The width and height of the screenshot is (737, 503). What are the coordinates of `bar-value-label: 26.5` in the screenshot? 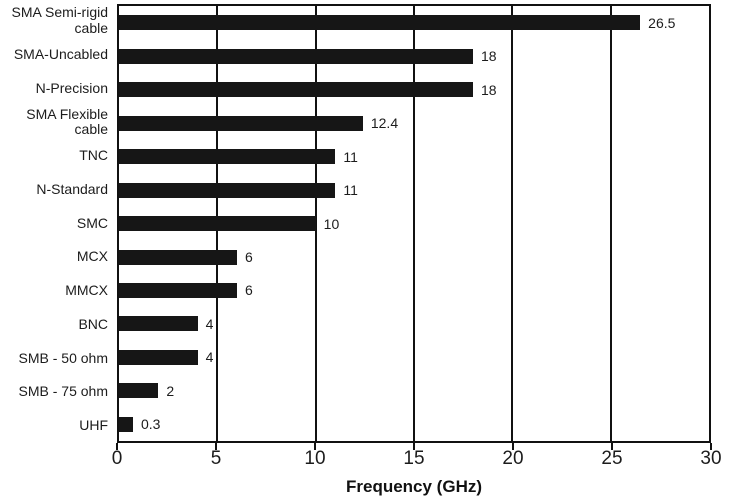 It's located at (662, 22).